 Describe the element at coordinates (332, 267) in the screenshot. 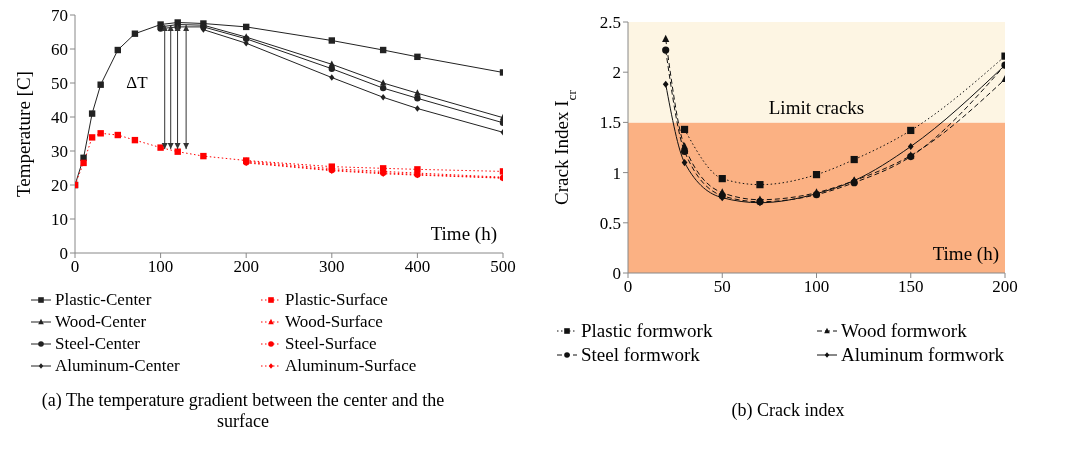

I see `x-tick-label: 300` at that location.